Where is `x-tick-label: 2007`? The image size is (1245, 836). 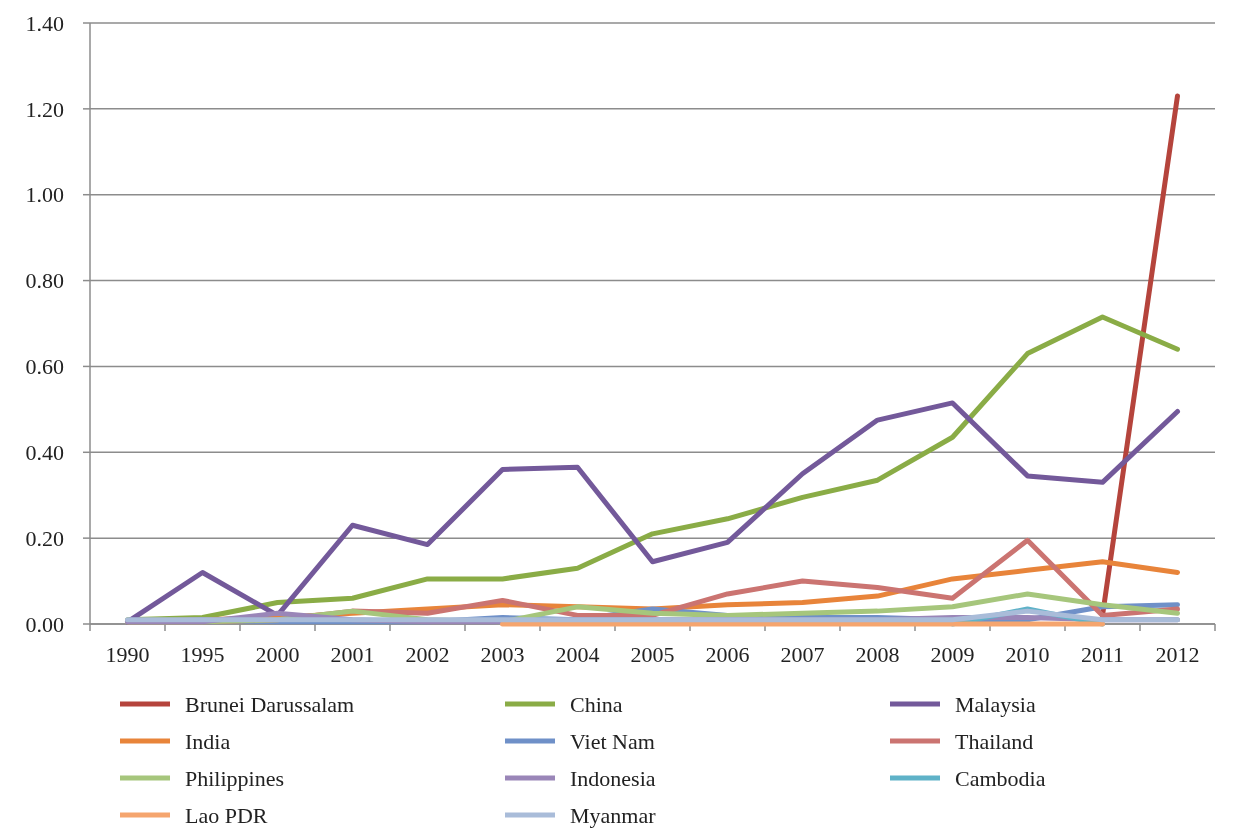
x-tick-label: 2007 is located at coordinates (802, 654).